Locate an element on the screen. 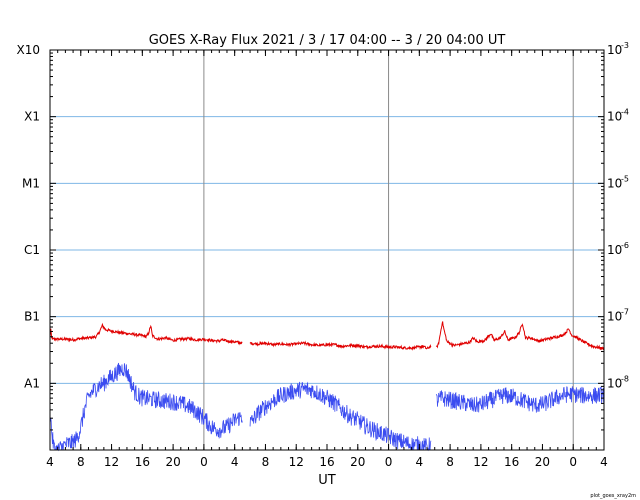 The image size is (640, 500). x-axis-tick-labels: 4 8 12 16 20 0 4 8 12 16 20 0 4 8 12 16 20 0 4 is located at coordinates (327, 462).